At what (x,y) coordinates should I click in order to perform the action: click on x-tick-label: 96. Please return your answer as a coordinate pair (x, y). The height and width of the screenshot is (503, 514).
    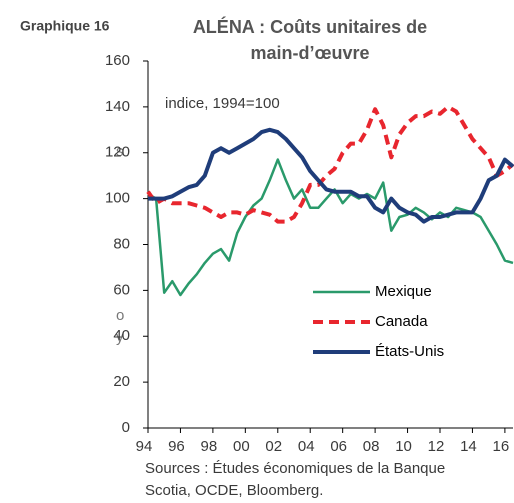
    Looking at the image, I should click on (176, 446).